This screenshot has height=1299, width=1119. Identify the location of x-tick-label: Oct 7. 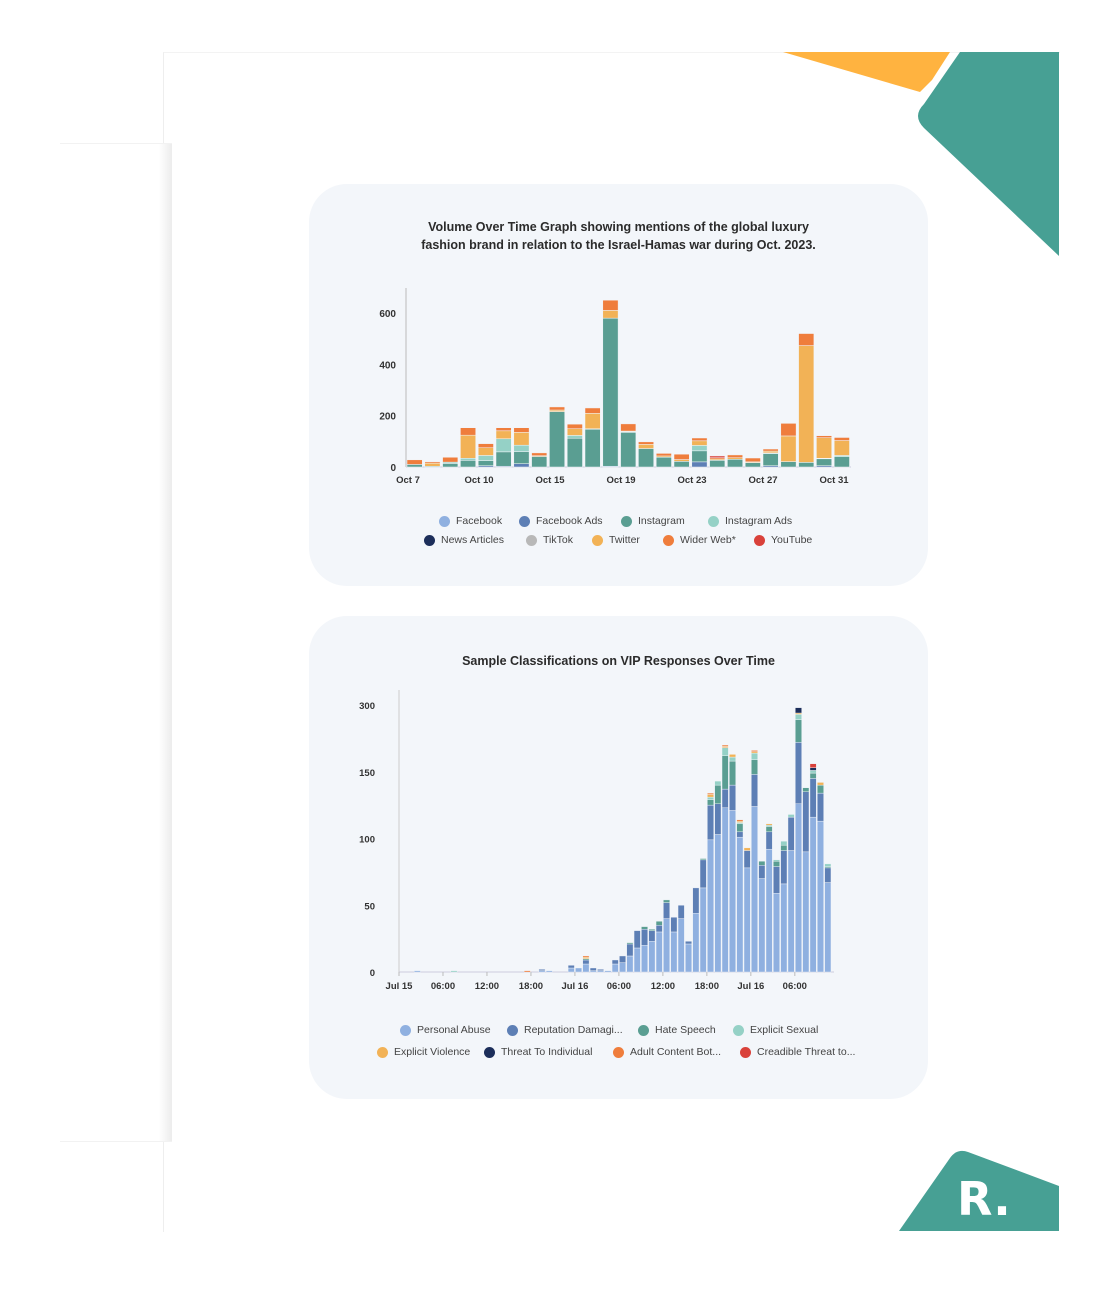
(408, 480).